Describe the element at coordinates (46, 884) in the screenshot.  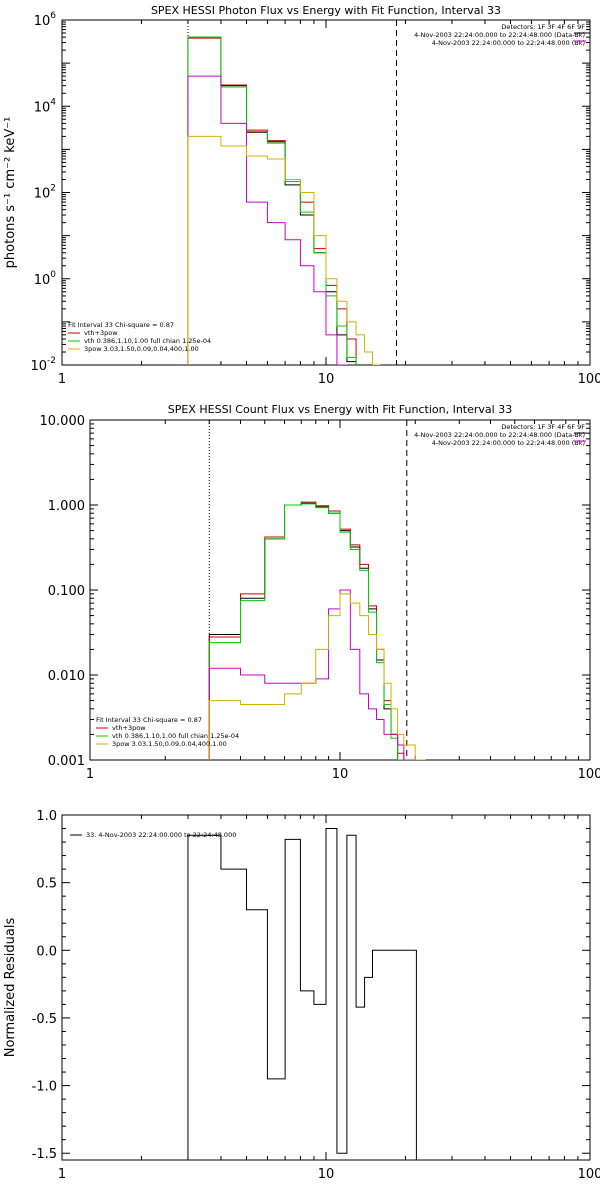
I see `y-tick-label: 0.5` at that location.